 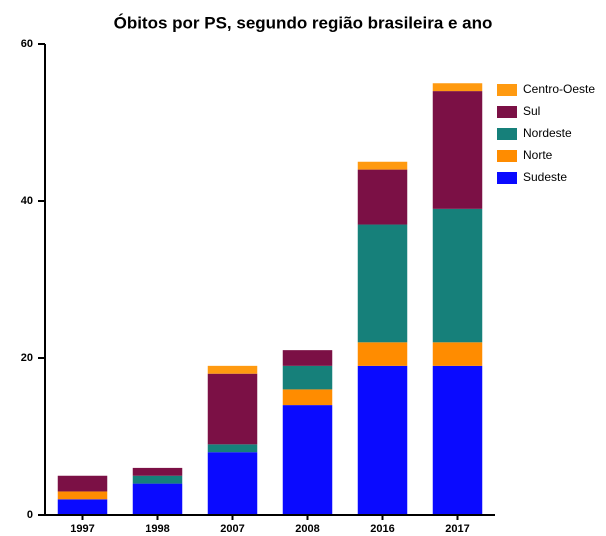 I want to click on legend-label: Nordeste, so click(x=547, y=133).